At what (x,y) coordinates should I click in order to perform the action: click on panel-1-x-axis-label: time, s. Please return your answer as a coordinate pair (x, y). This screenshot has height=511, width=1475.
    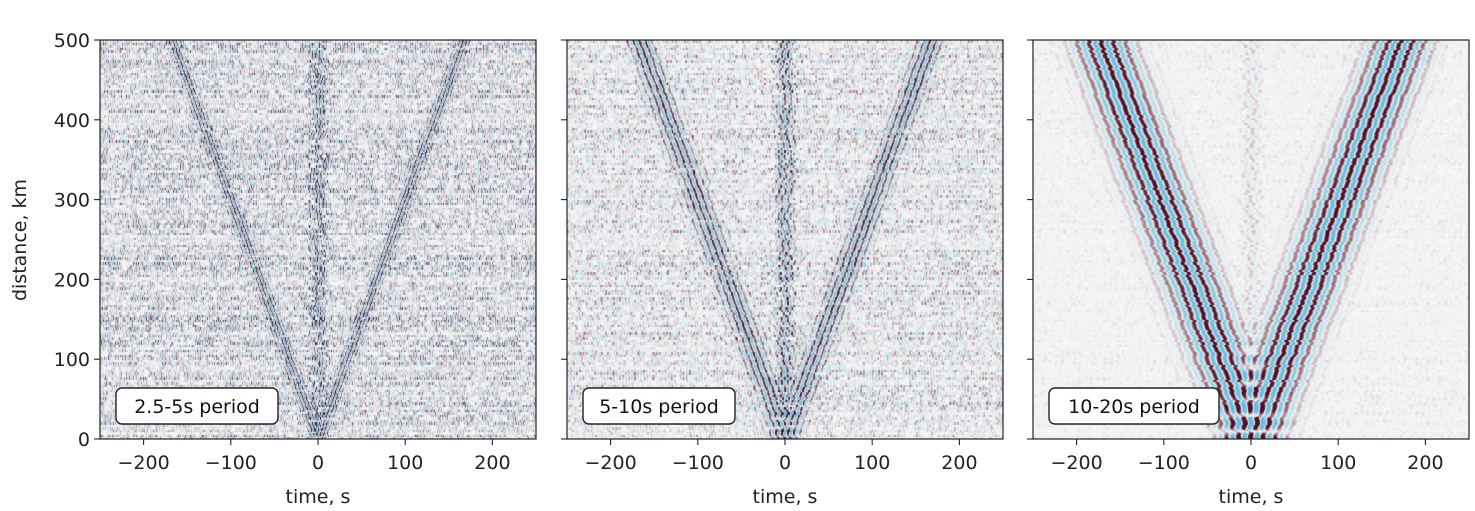
    Looking at the image, I should click on (318, 497).